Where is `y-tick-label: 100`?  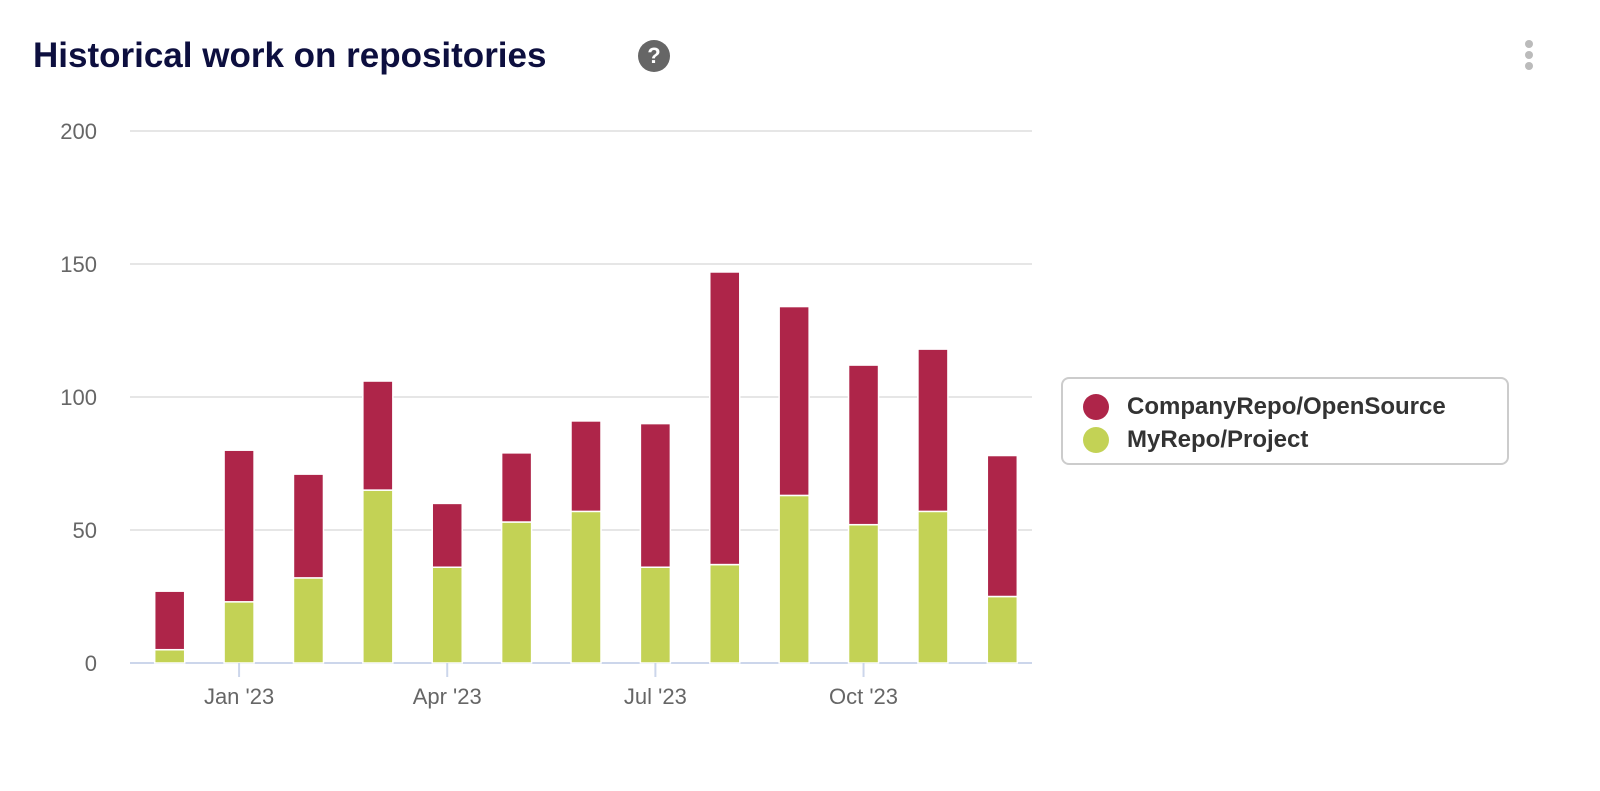
y-tick-label: 100 is located at coordinates (78, 397).